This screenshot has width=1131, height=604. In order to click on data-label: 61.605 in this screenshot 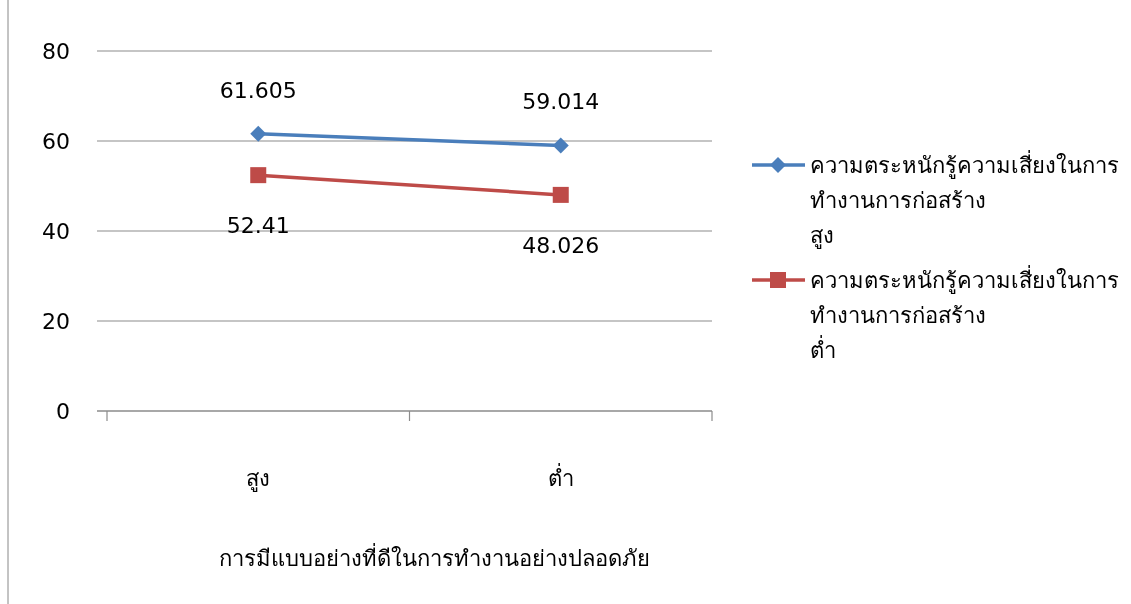, I will do `click(258, 90)`.